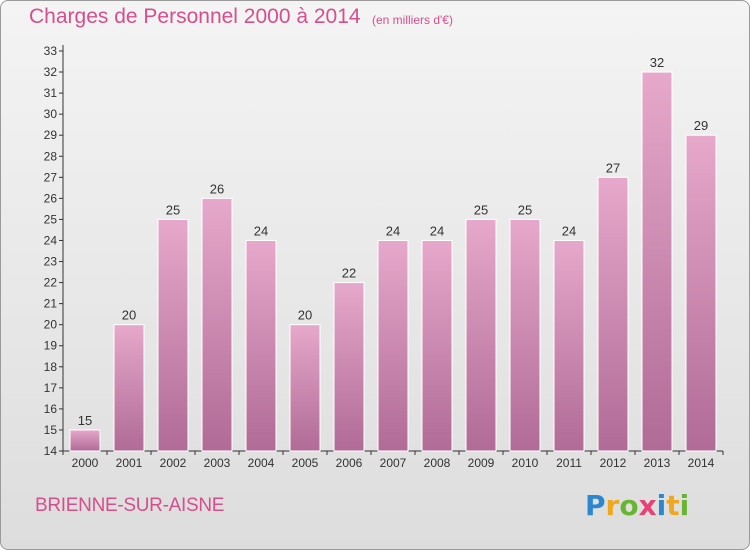 Image resolution: width=750 pixels, height=550 pixels. Describe the element at coordinates (569, 345) in the screenshot. I see `bar-2011` at that location.